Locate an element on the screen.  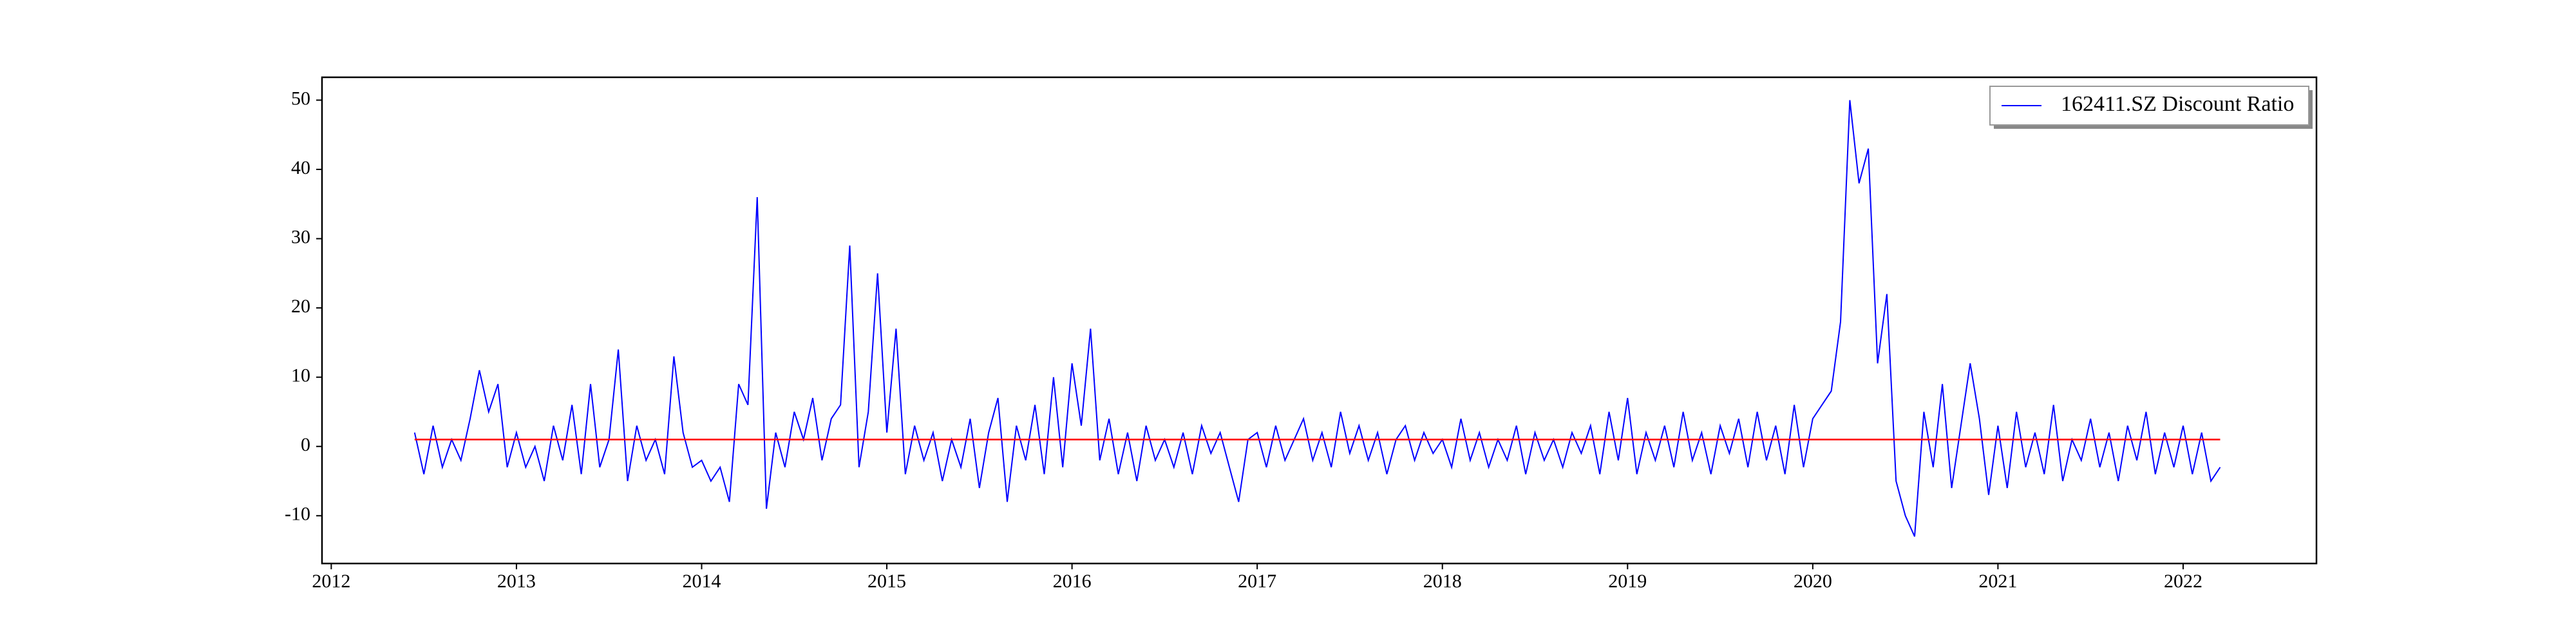
legend-box is located at coordinates (2149, 106).